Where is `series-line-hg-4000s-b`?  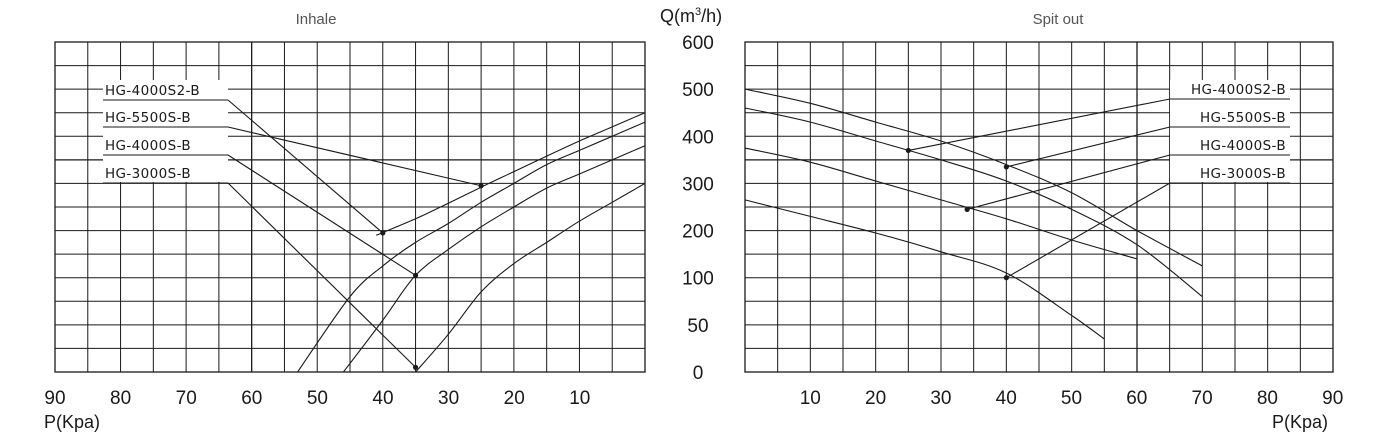
series-line-hg-4000s-b is located at coordinates (494, 259).